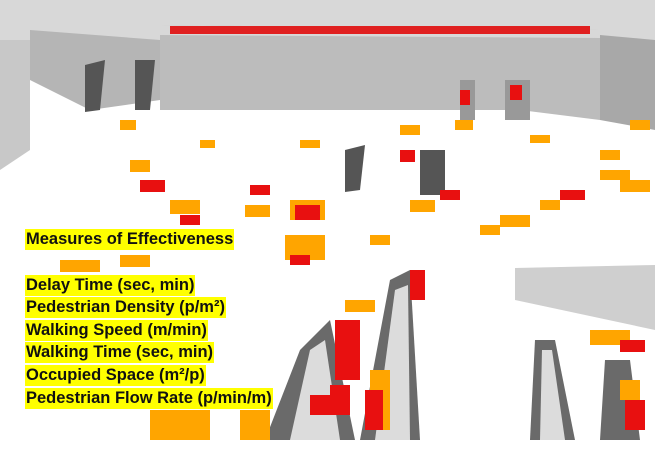 This screenshot has height=452, width=655. I want to click on legend-title: Measures of Effectiveness, so click(130, 239).